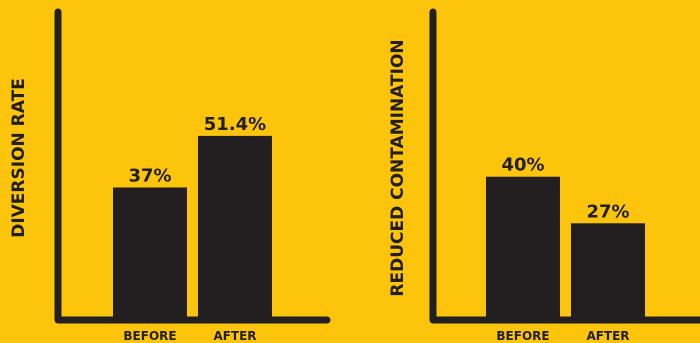  I want to click on value-label-before: 37%, so click(149, 175).